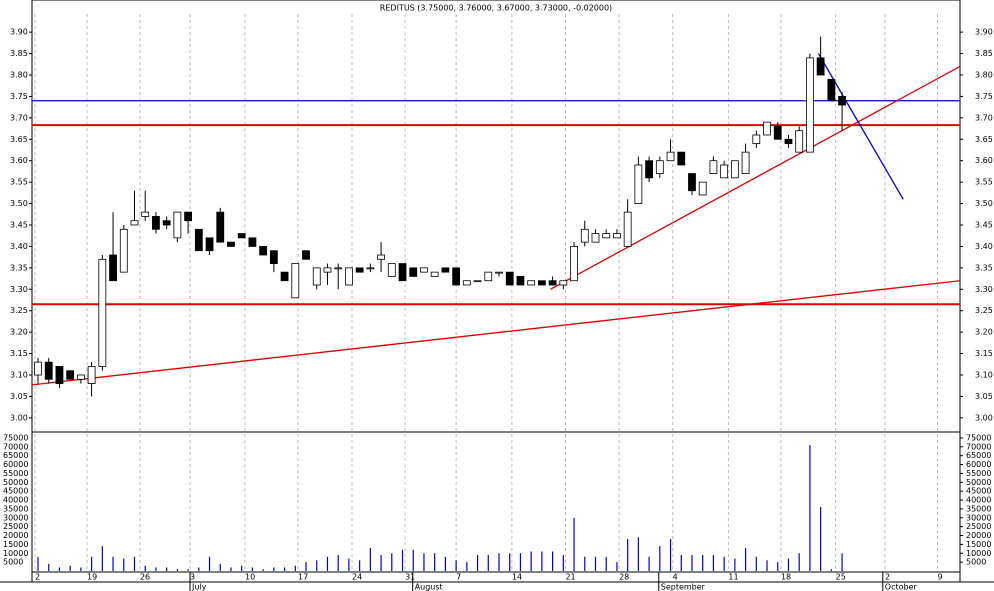 This screenshot has height=591, width=994. Describe the element at coordinates (901, 587) in the screenshot. I see `month-label: October` at that location.